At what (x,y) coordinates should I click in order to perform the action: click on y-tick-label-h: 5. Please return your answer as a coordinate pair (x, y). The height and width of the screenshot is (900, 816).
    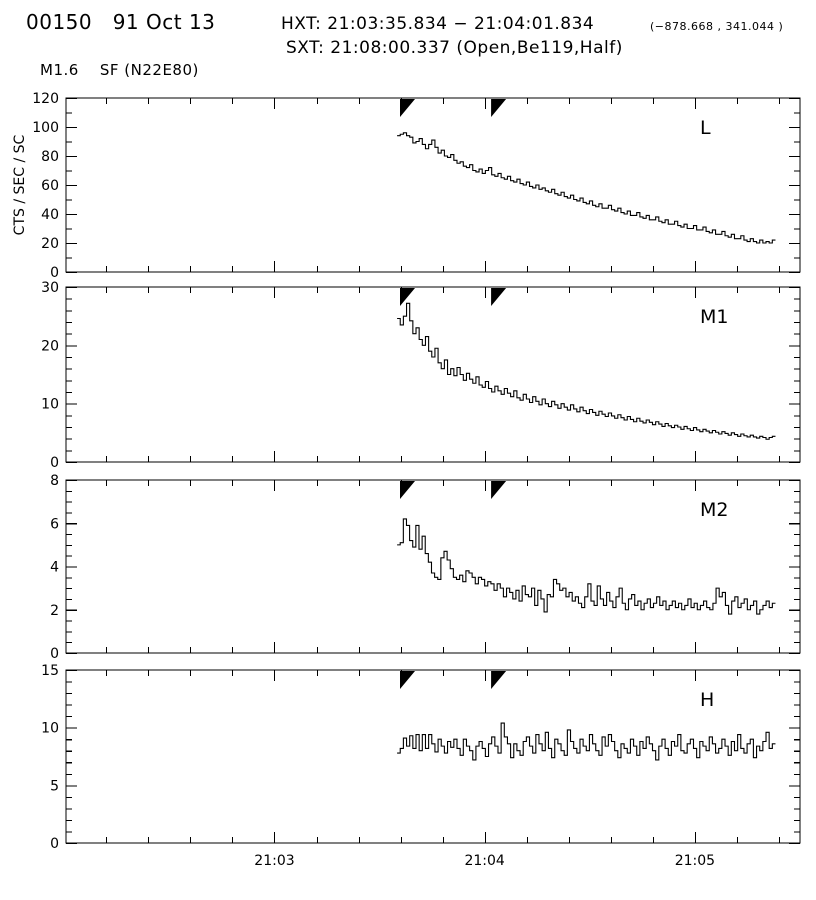
    Looking at the image, I should click on (54, 786).